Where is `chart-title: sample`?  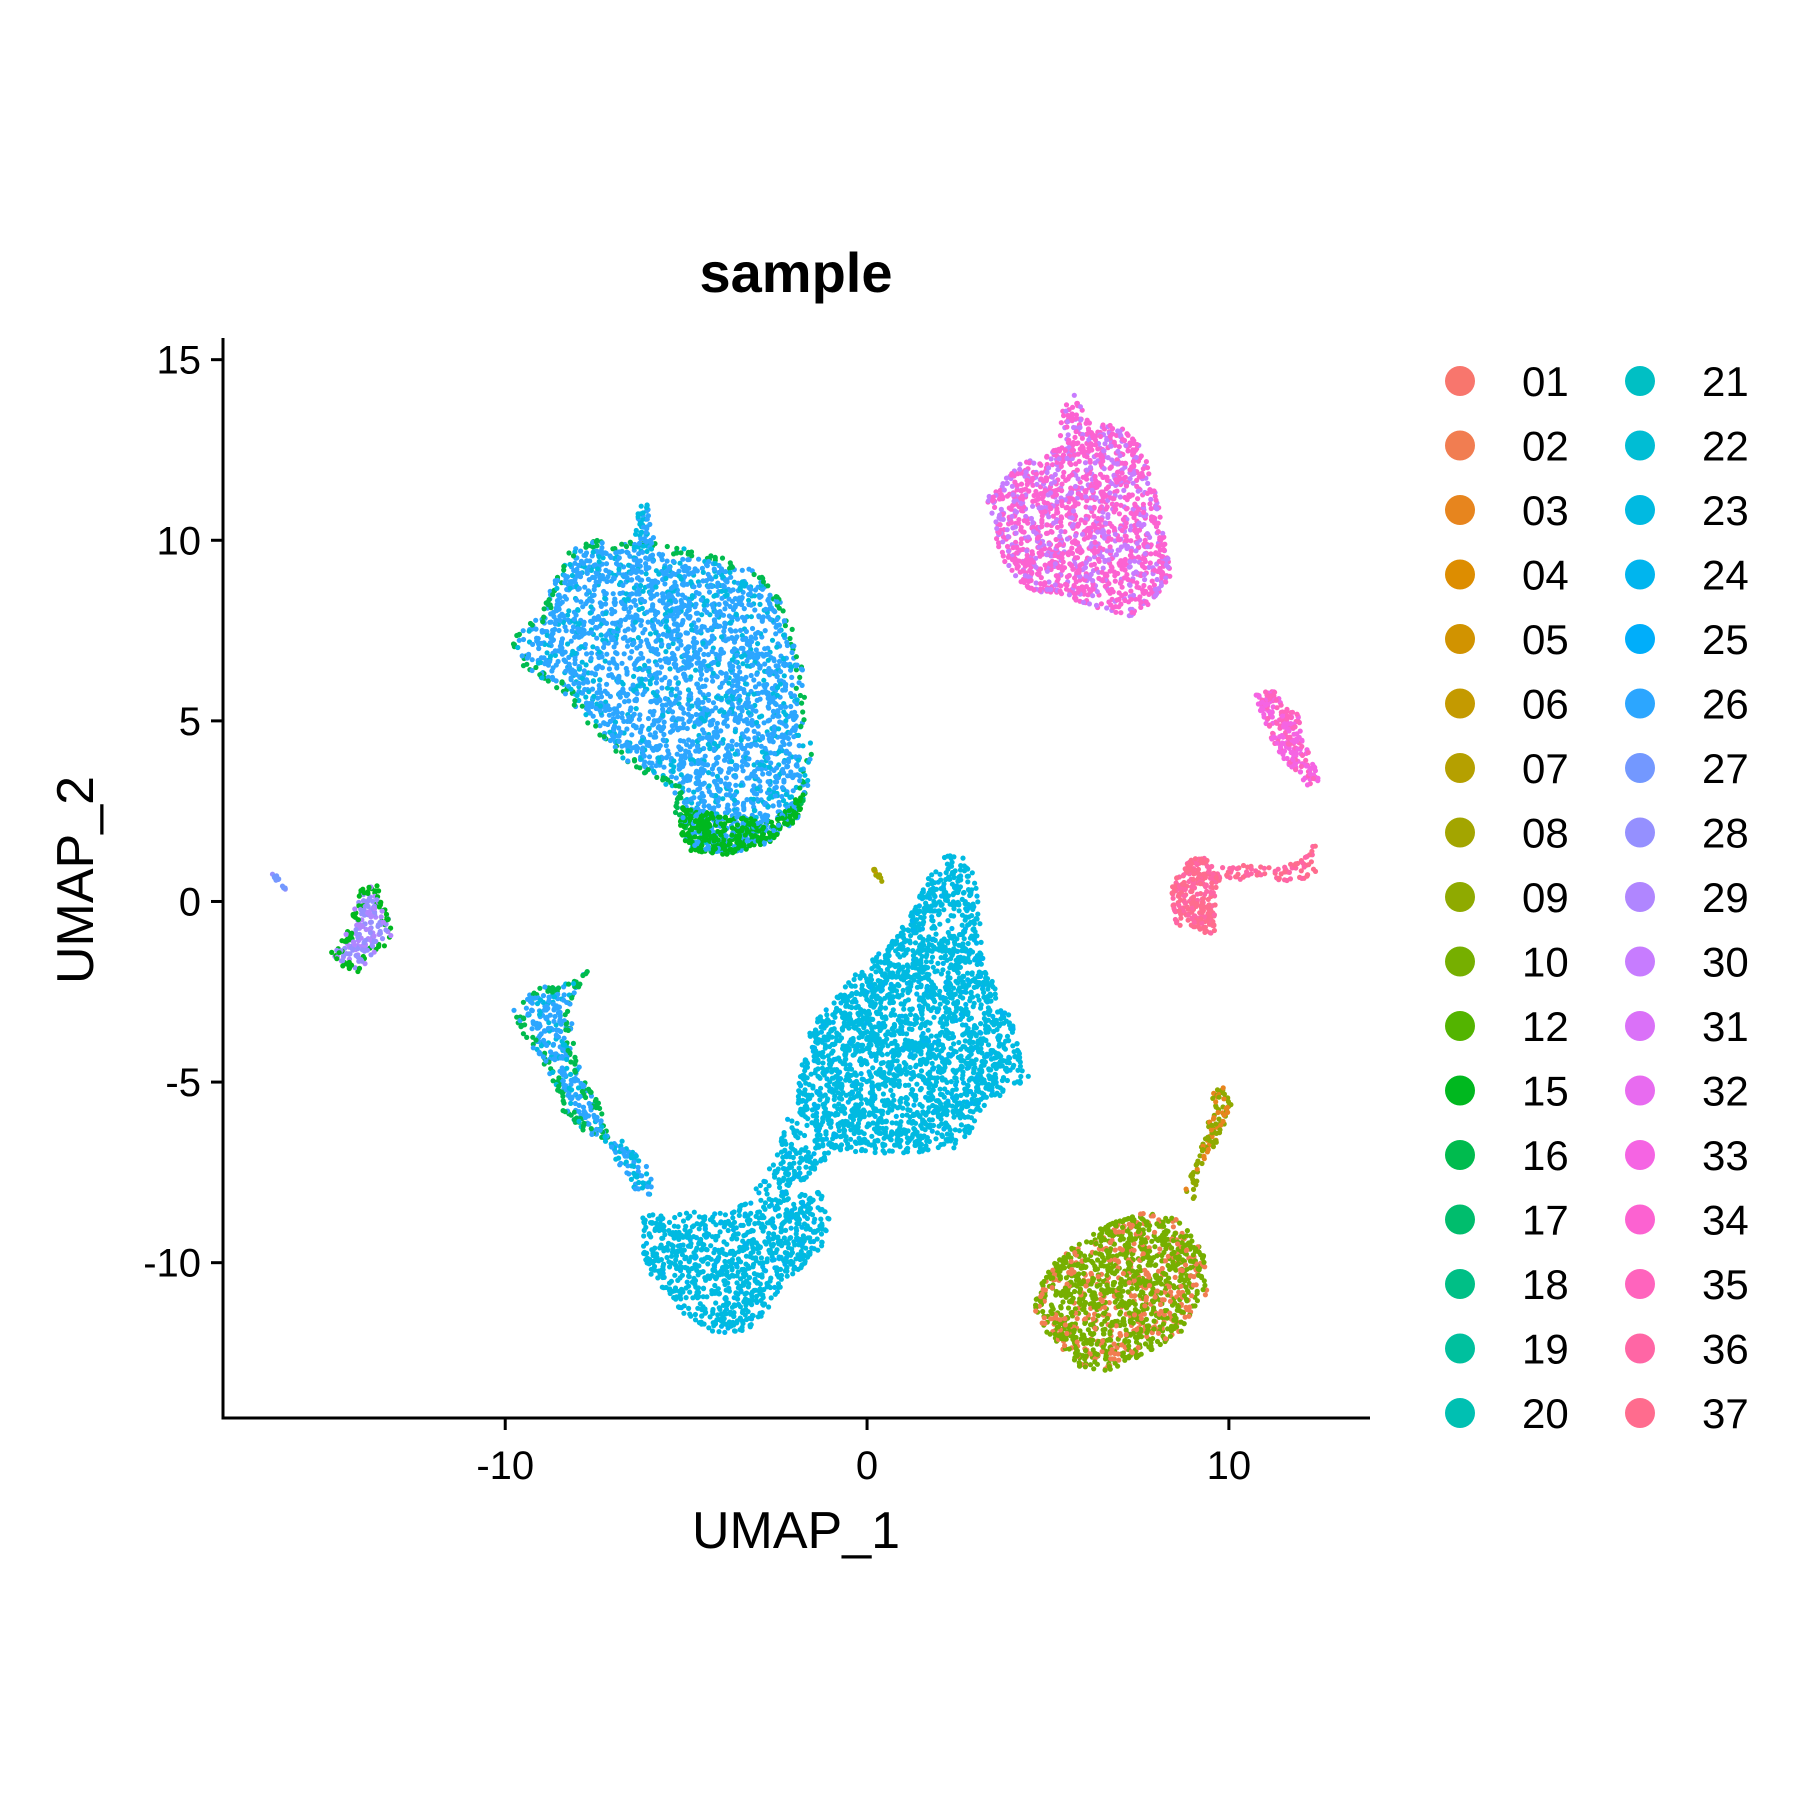
chart-title: sample is located at coordinates (796, 272).